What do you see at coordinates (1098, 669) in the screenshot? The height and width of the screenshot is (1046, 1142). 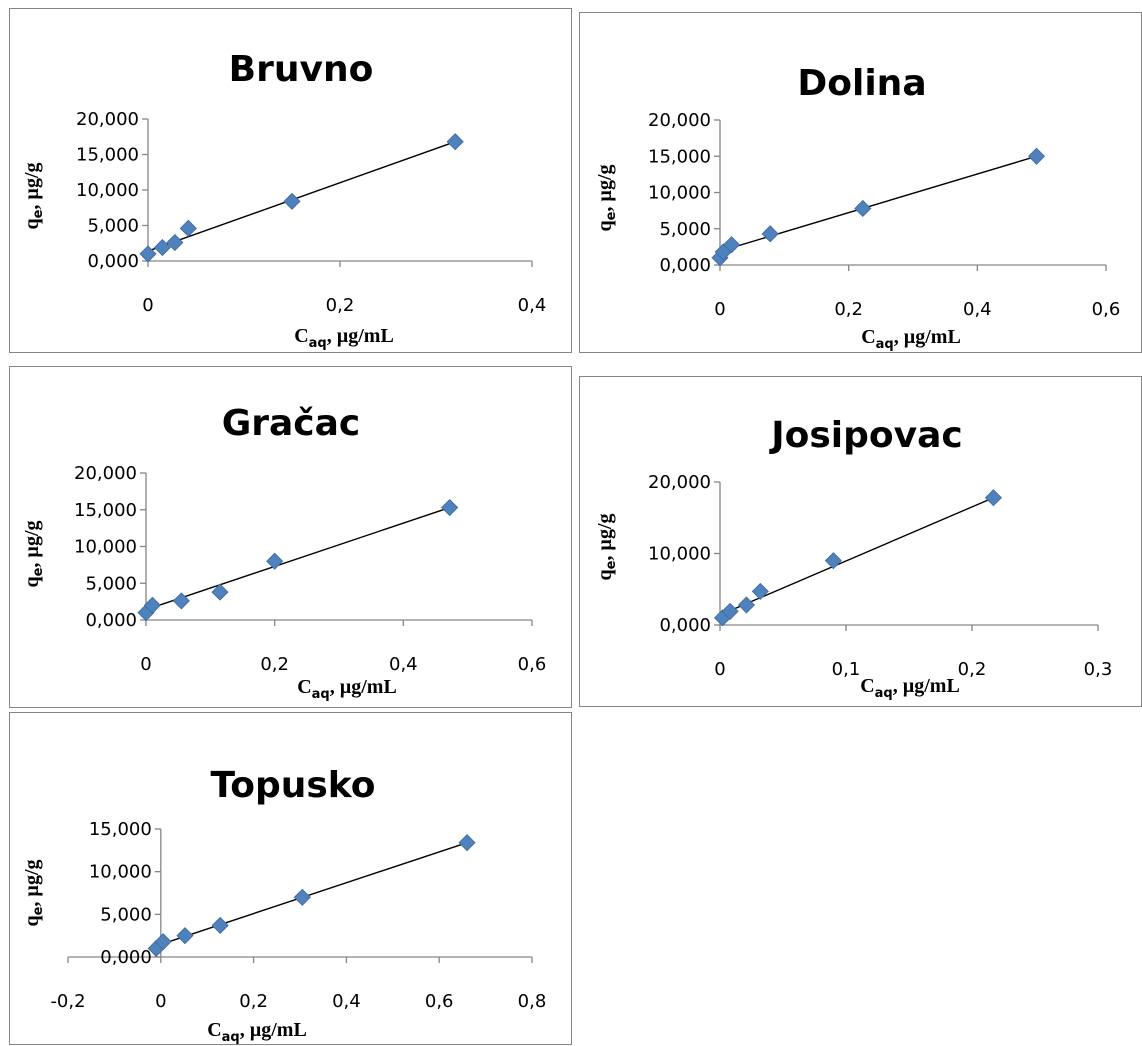 I see `x-tick-label: 0,3` at bounding box center [1098, 669].